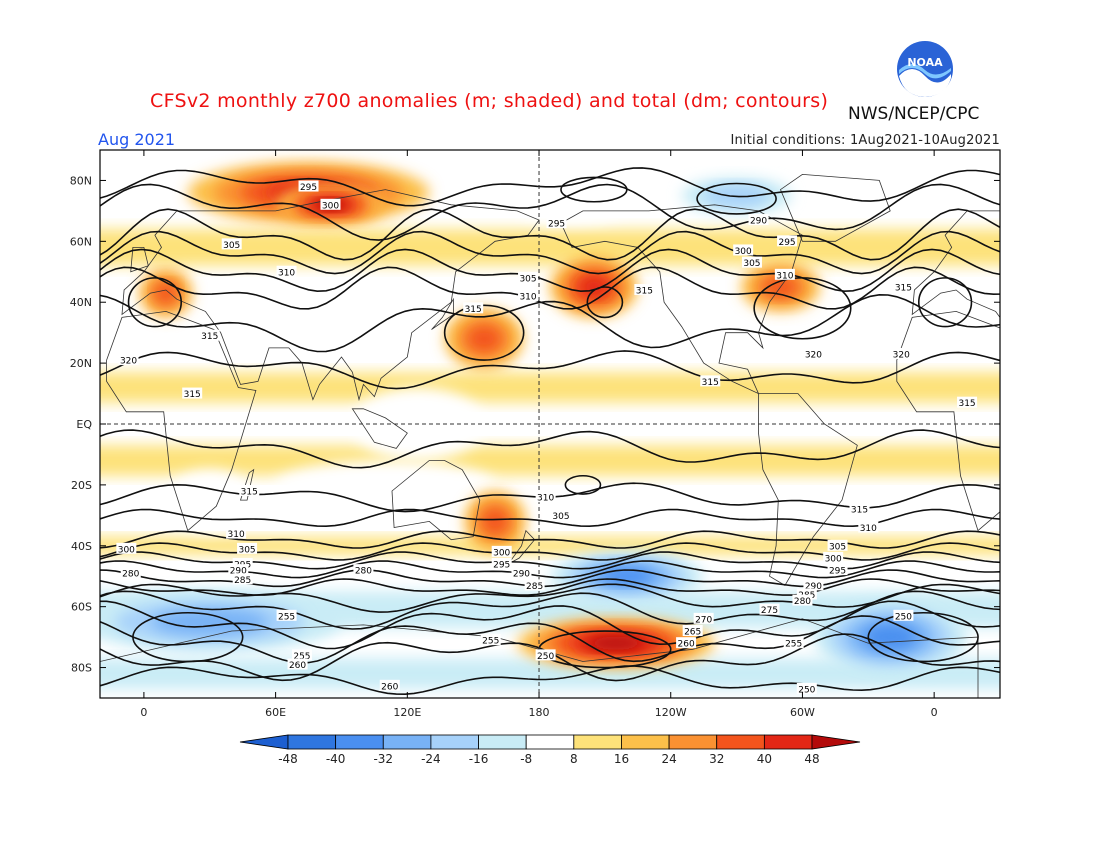  I want to click on colorbar-tick-label: -8, so click(526, 759).